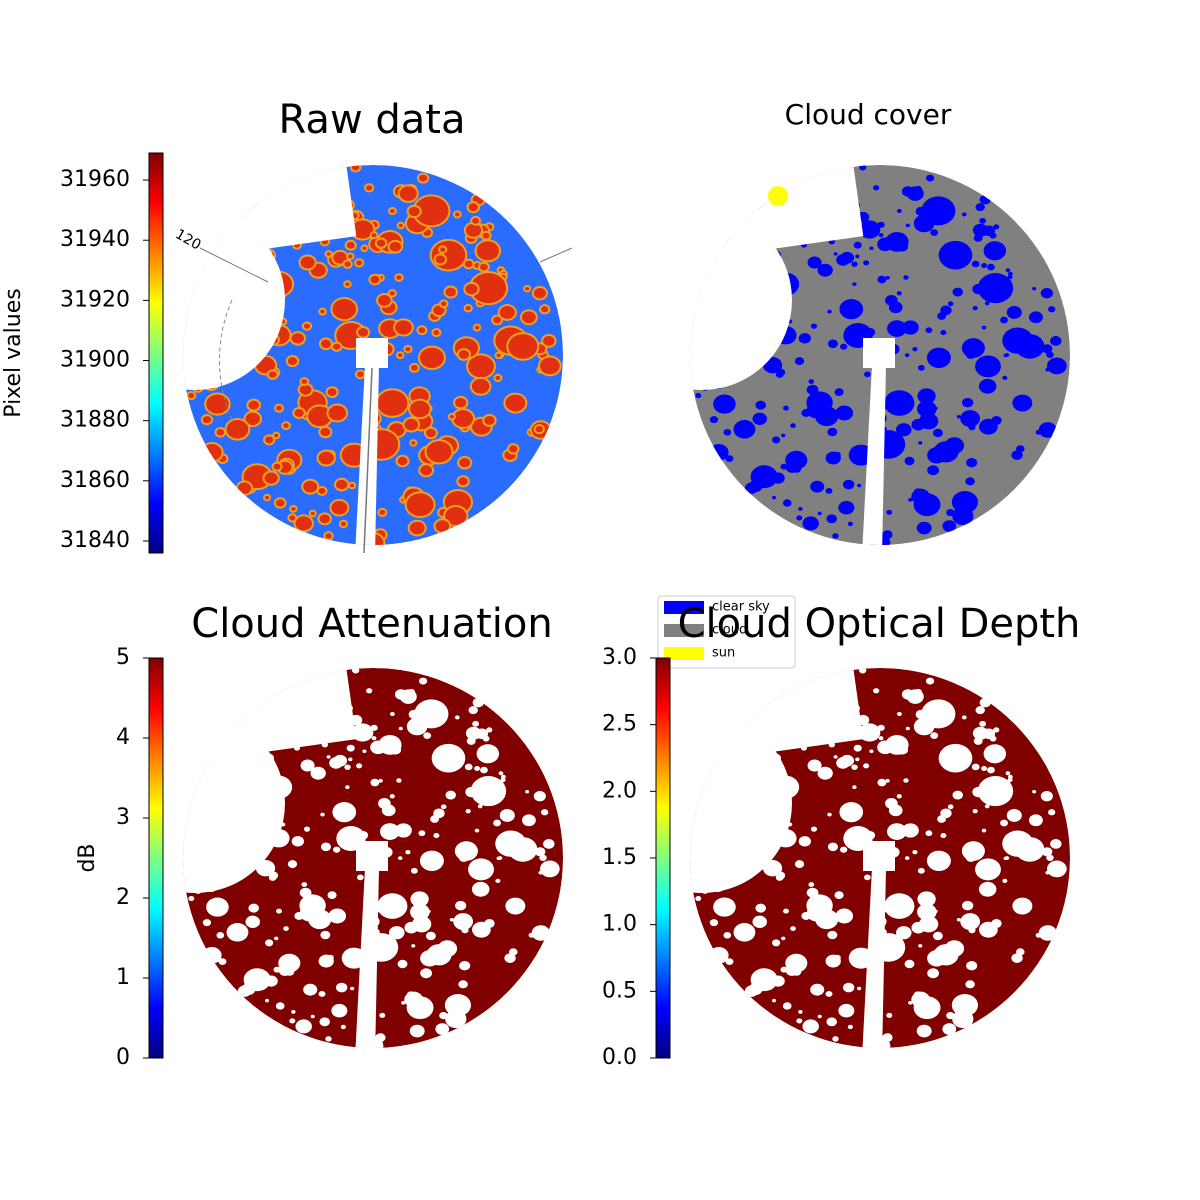 Image resolution: width=1200 pixels, height=1200 pixels. What do you see at coordinates (95, 360) in the screenshot?
I see `colorbar-tick-label: 31900` at bounding box center [95, 360].